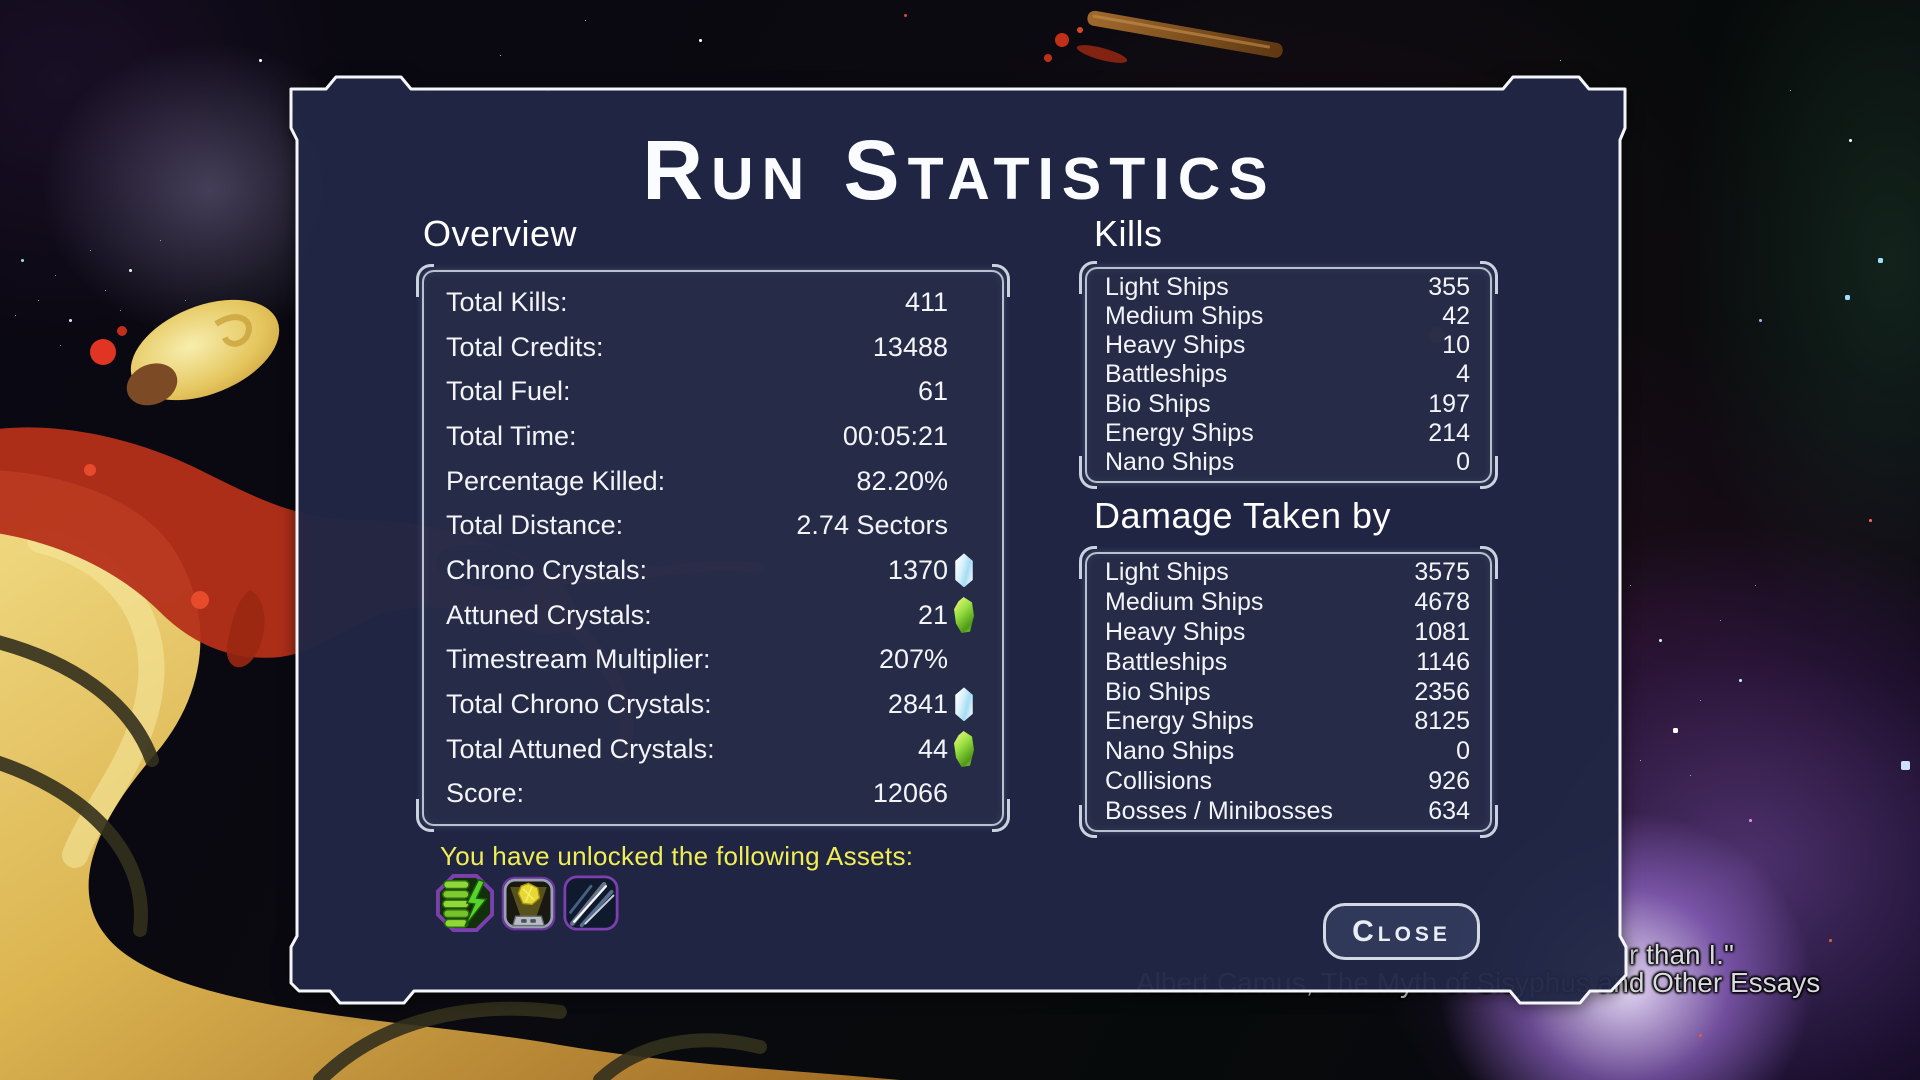 The image size is (1920, 1080). What do you see at coordinates (711, 525) in the screenshot?
I see `overview-stat-row: Total Distance: 2.74 Sectors` at bounding box center [711, 525].